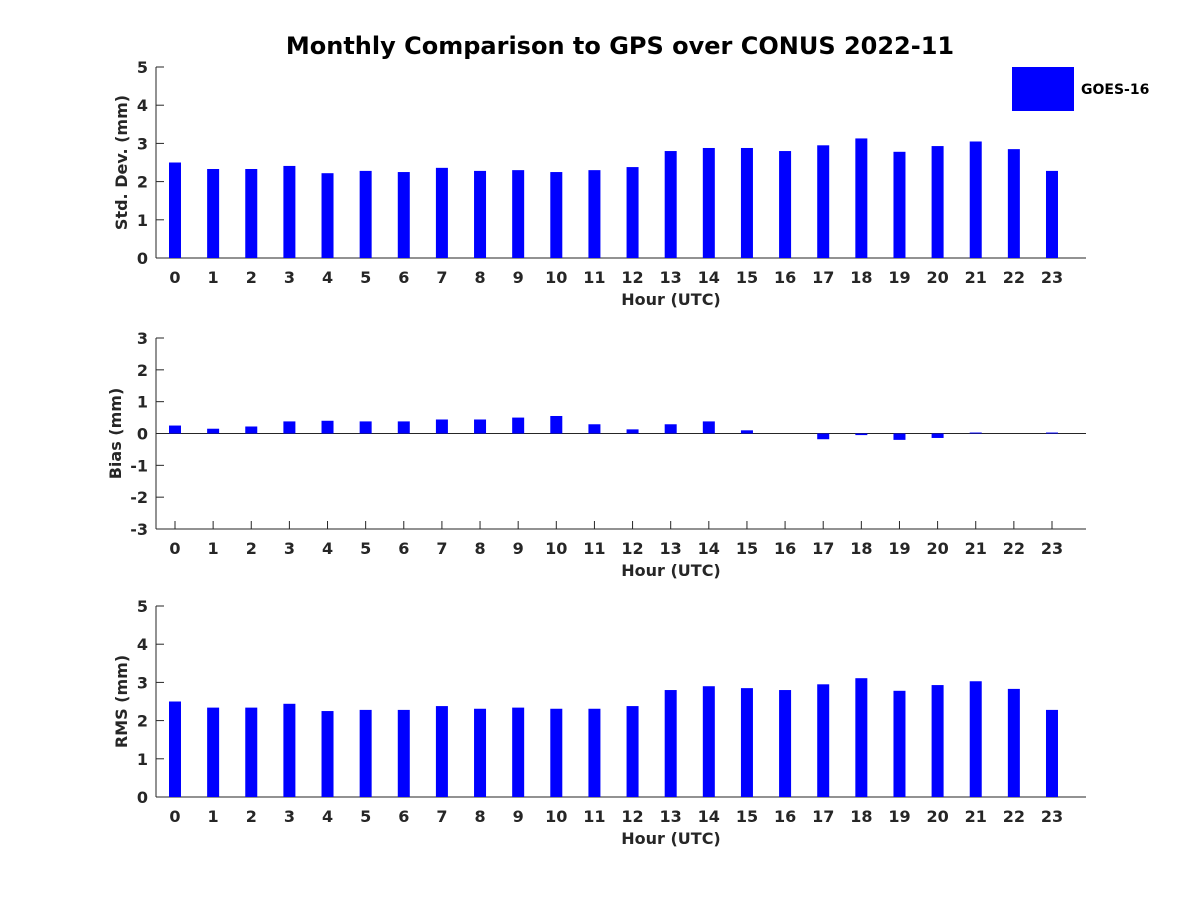 The height and width of the screenshot is (900, 1200). What do you see at coordinates (556, 277) in the screenshot?
I see `std-dev-x-tick-label: 10` at bounding box center [556, 277].